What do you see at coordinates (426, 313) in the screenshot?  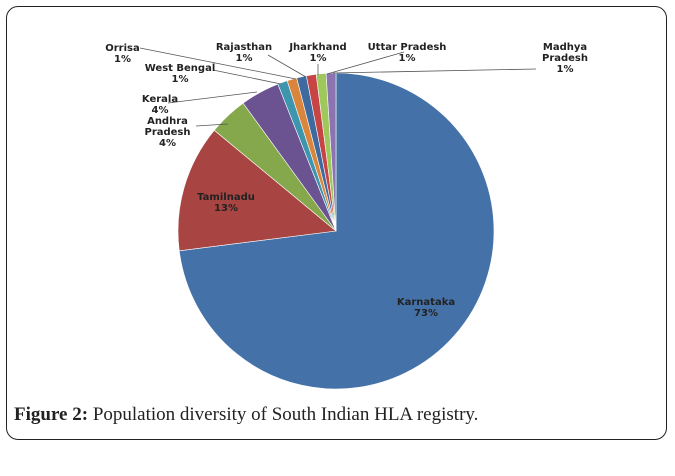 I see `slice-percent: 73%` at bounding box center [426, 313].